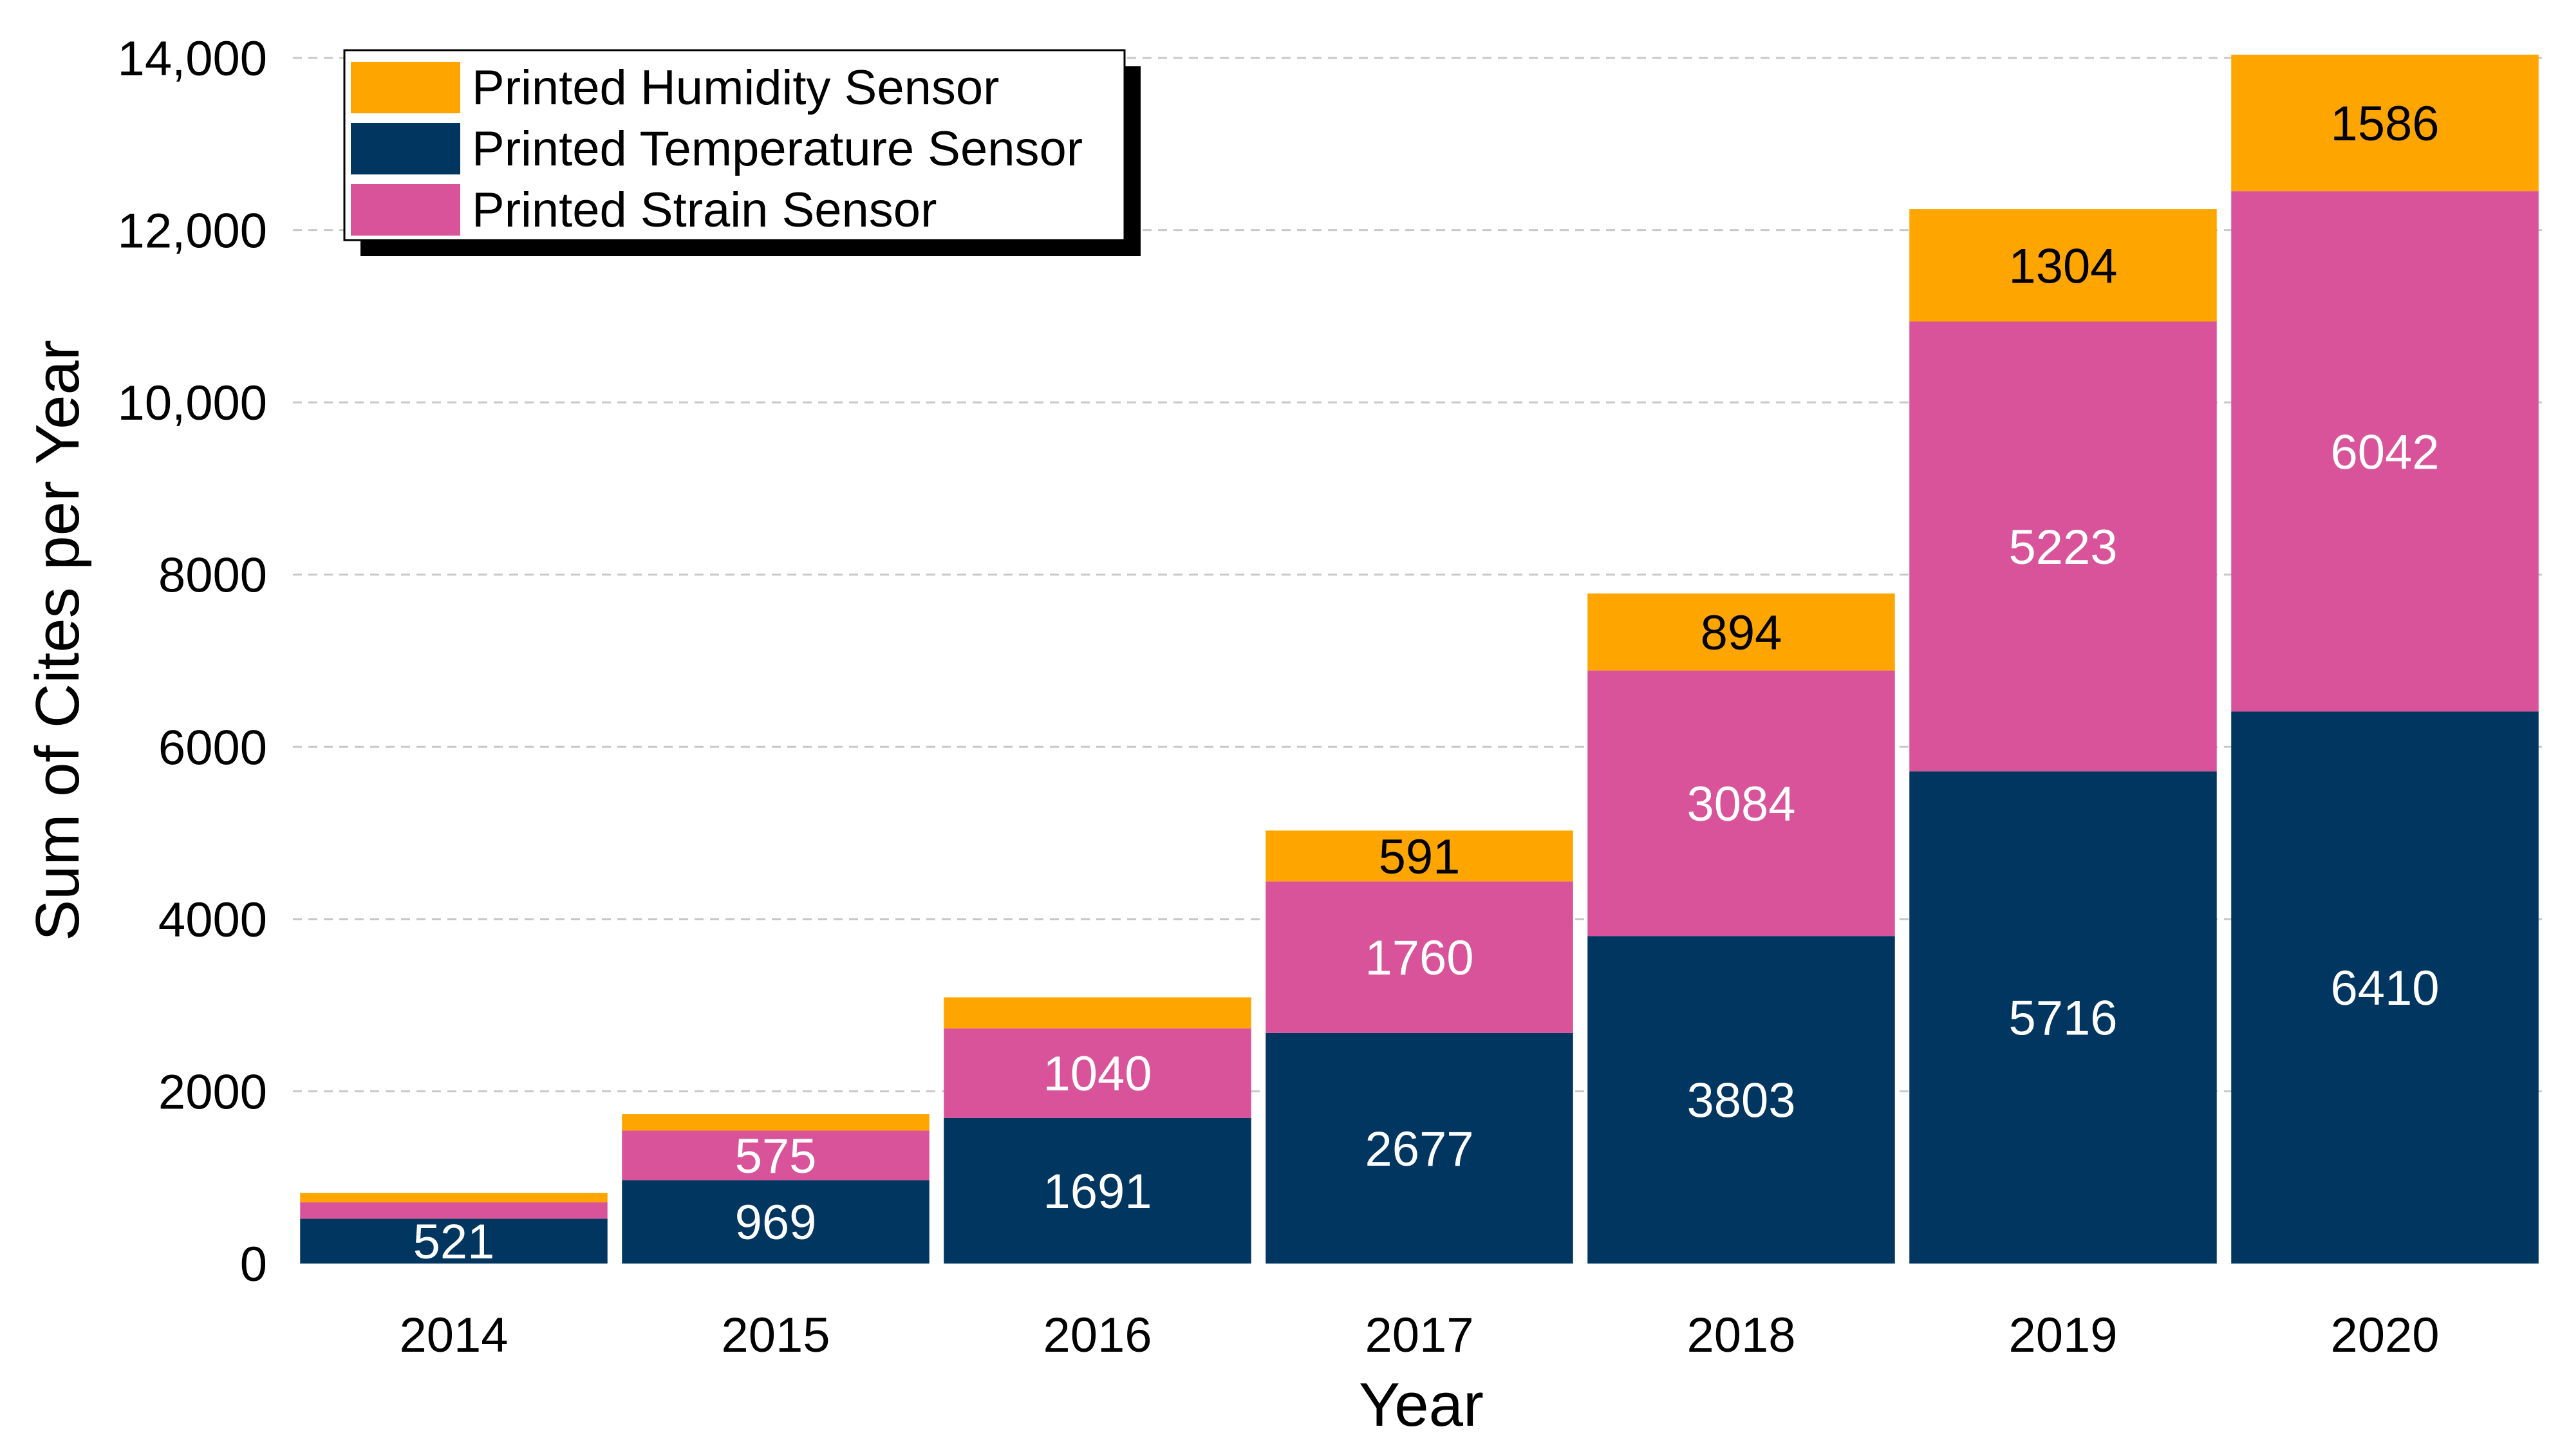  I want to click on data-label: 1040, so click(1097, 1074).